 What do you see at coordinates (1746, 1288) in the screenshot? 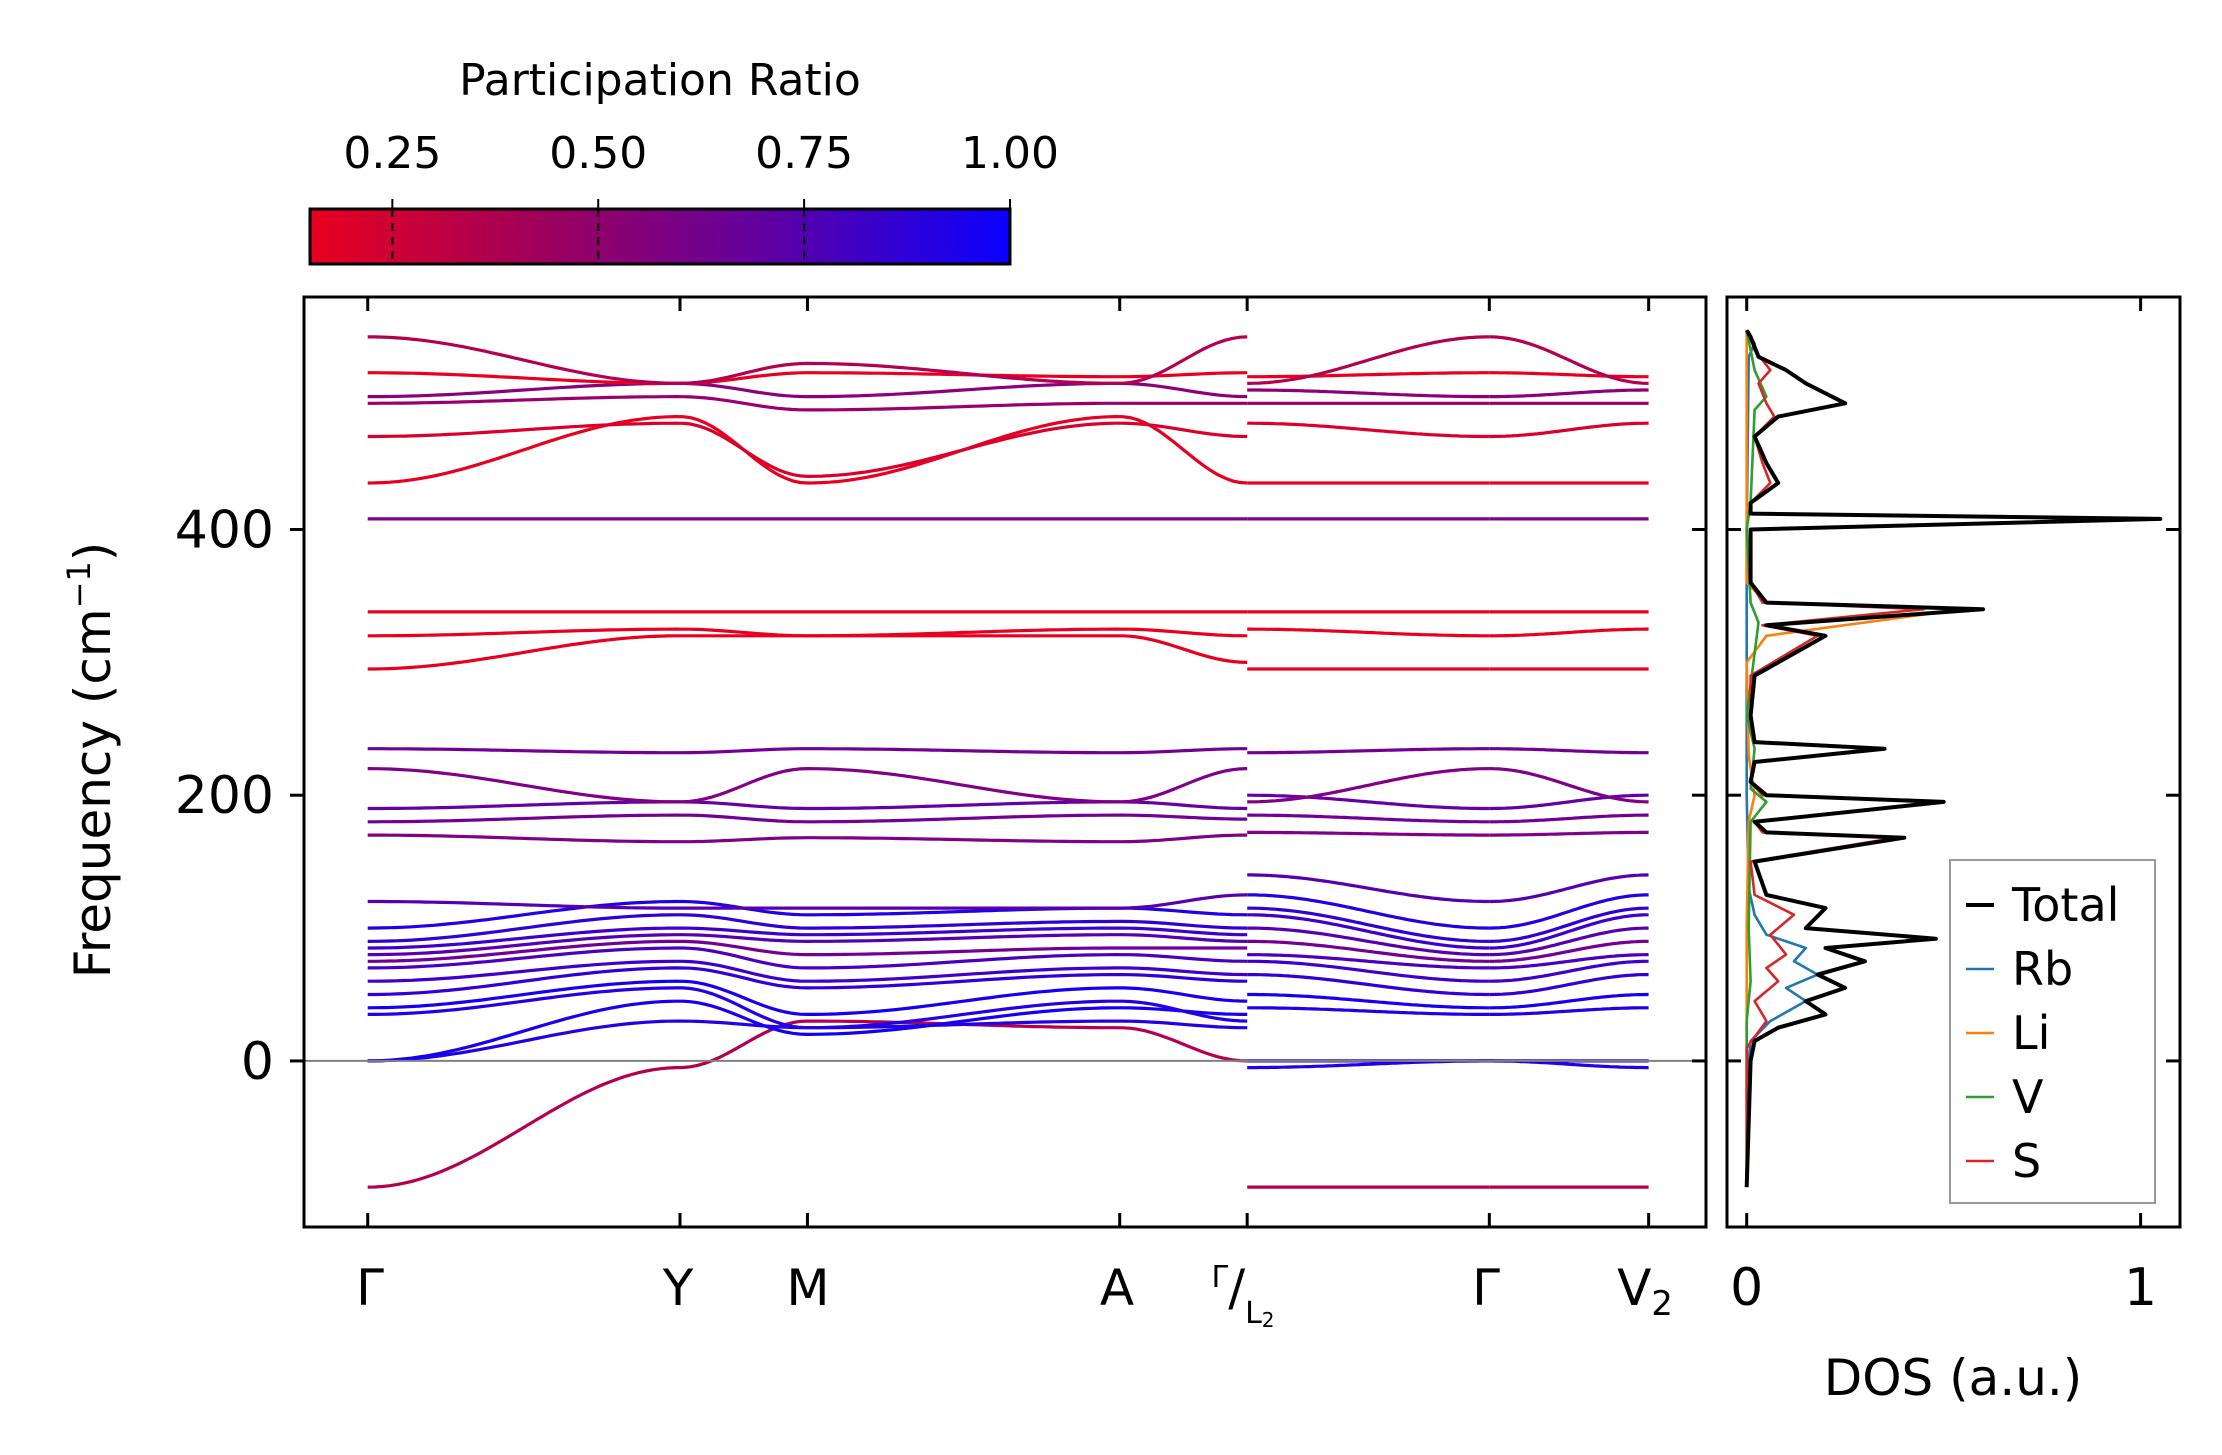
I see `dos-x-tick-label: 0` at bounding box center [1746, 1288].